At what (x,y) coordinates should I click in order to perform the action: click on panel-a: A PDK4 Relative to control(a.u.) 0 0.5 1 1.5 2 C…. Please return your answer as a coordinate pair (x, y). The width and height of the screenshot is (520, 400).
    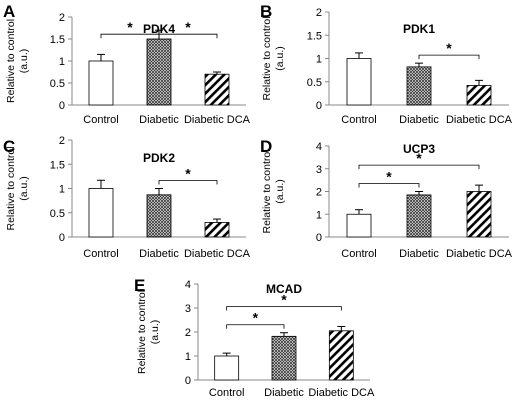
    Looking at the image, I should click on (127, 64).